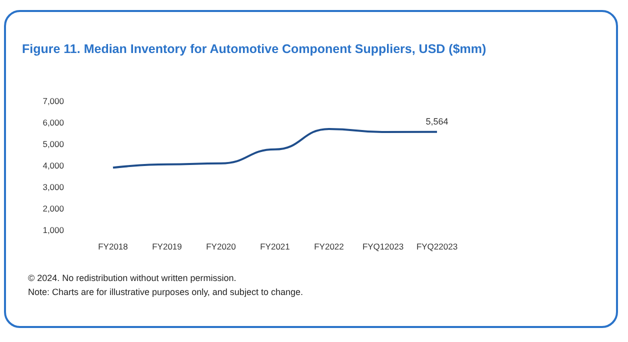 The height and width of the screenshot is (342, 628). Describe the element at coordinates (53, 165) in the screenshot. I see `y-tick-label: 4,000` at that location.